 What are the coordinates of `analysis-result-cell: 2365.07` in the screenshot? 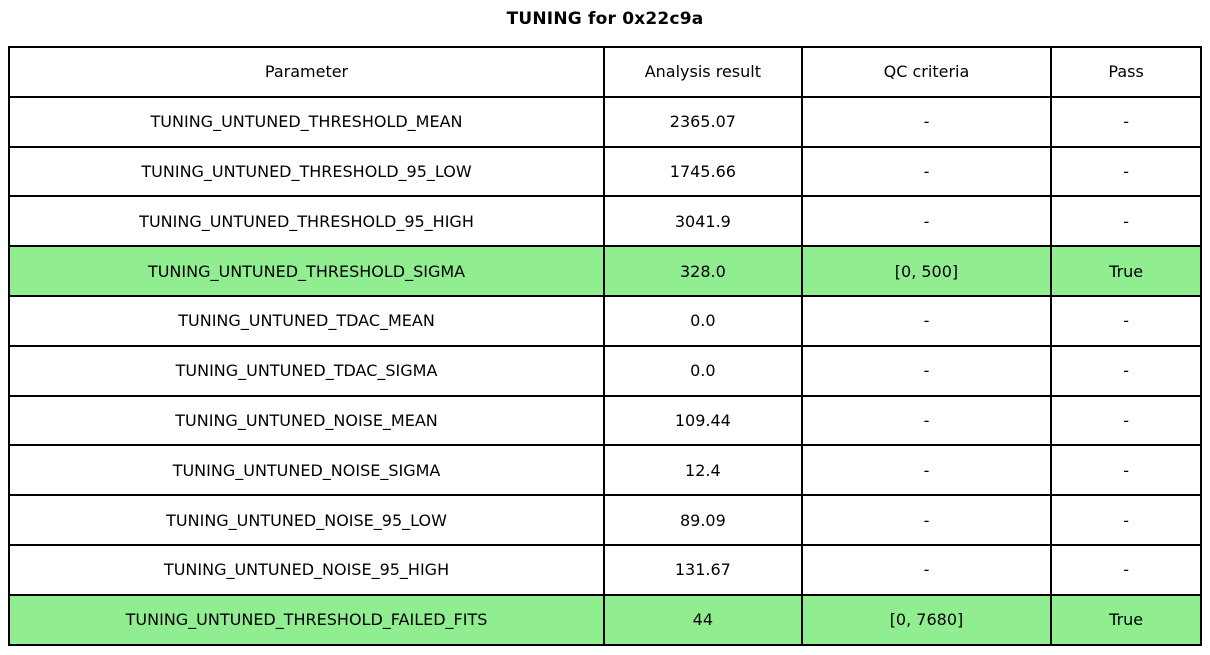 It's located at (703, 121).